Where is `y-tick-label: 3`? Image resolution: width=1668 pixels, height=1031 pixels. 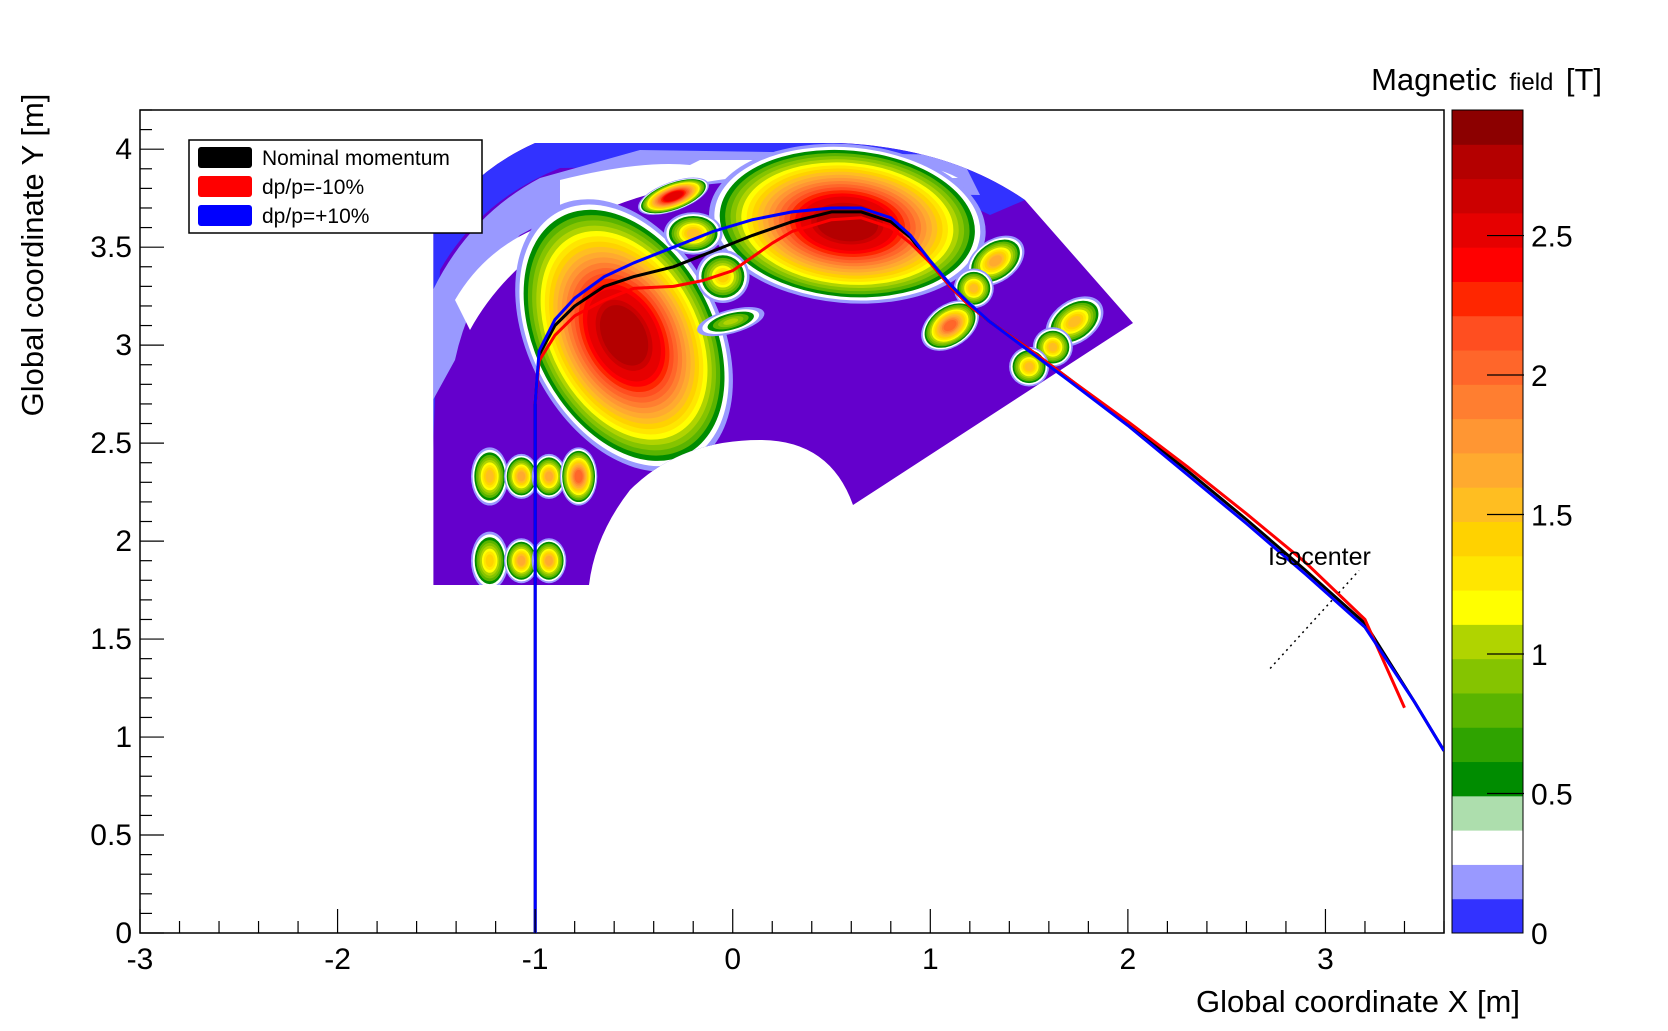 y-tick-label: 3 is located at coordinates (123, 345).